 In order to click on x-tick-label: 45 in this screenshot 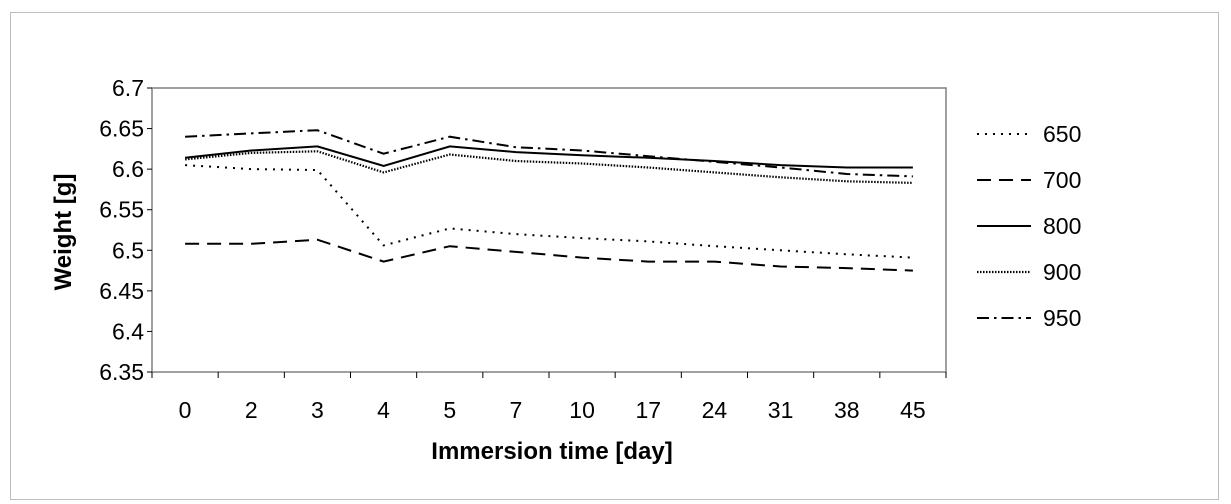, I will do `click(913, 410)`.